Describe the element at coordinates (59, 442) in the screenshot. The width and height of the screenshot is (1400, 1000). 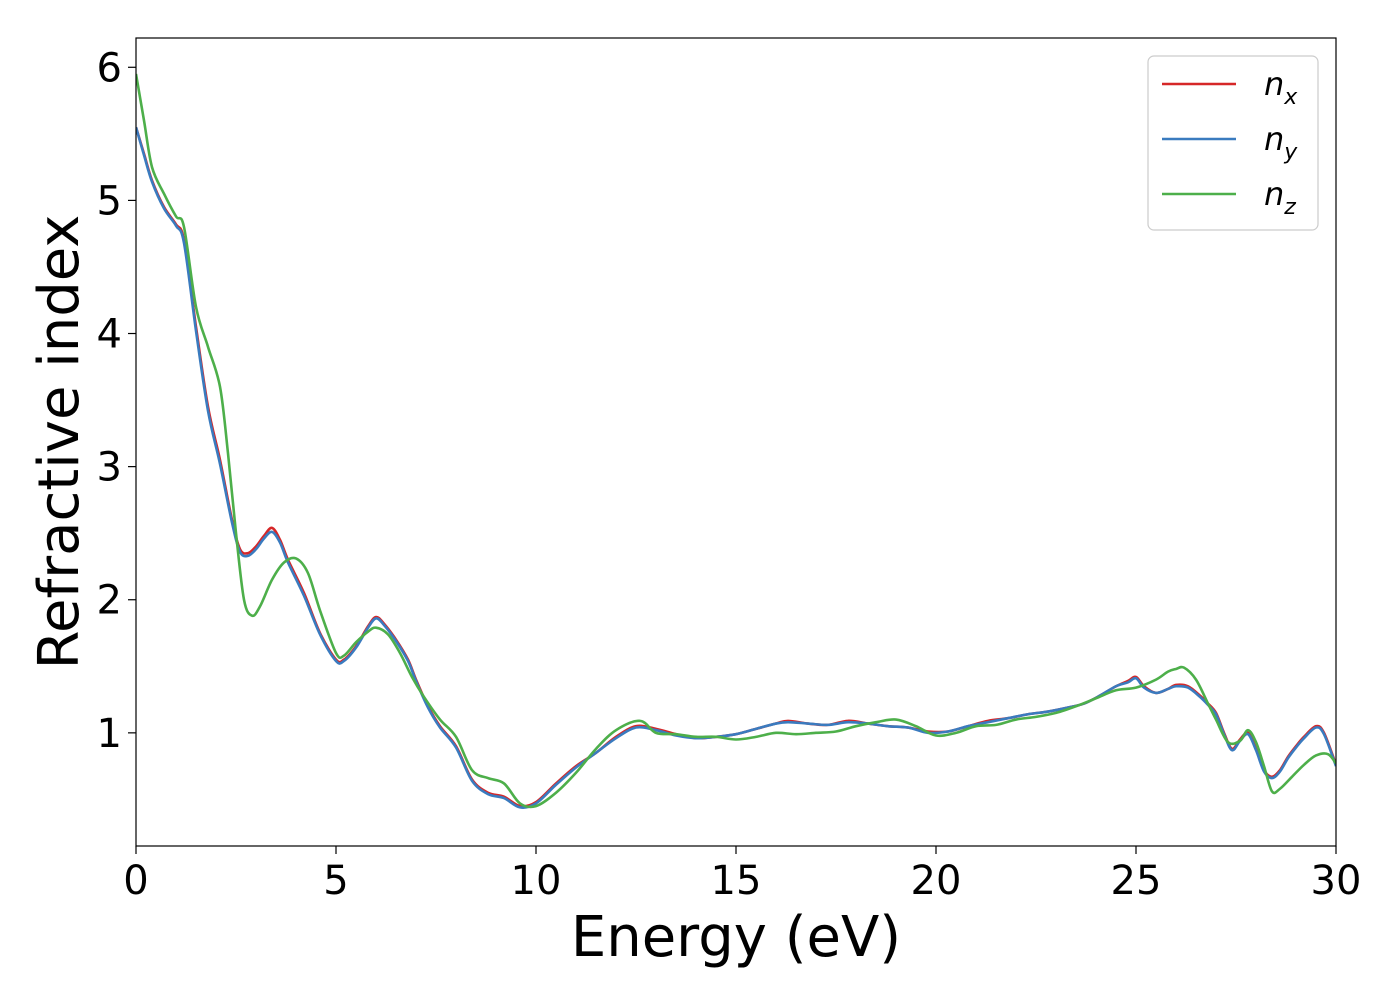
I see `y-axis-label: Refractive index` at that location.